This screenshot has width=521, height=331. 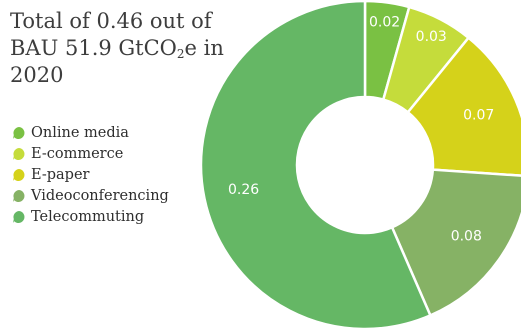 I want to click on legend-item-e-paper: E-paper, so click(x=90, y=174).